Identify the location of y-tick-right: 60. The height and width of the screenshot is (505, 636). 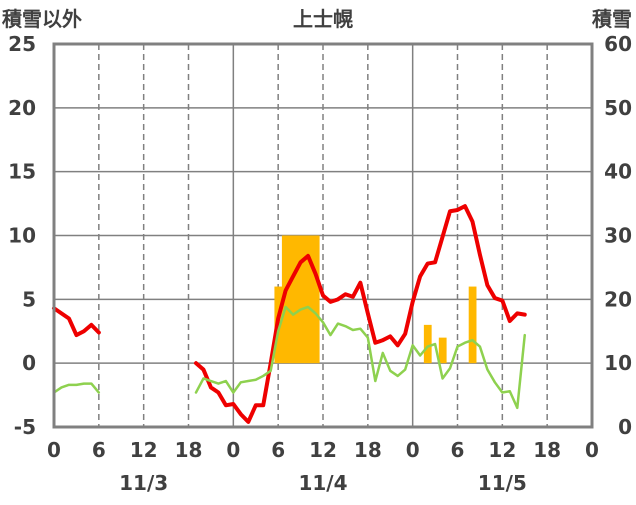
(618, 44).